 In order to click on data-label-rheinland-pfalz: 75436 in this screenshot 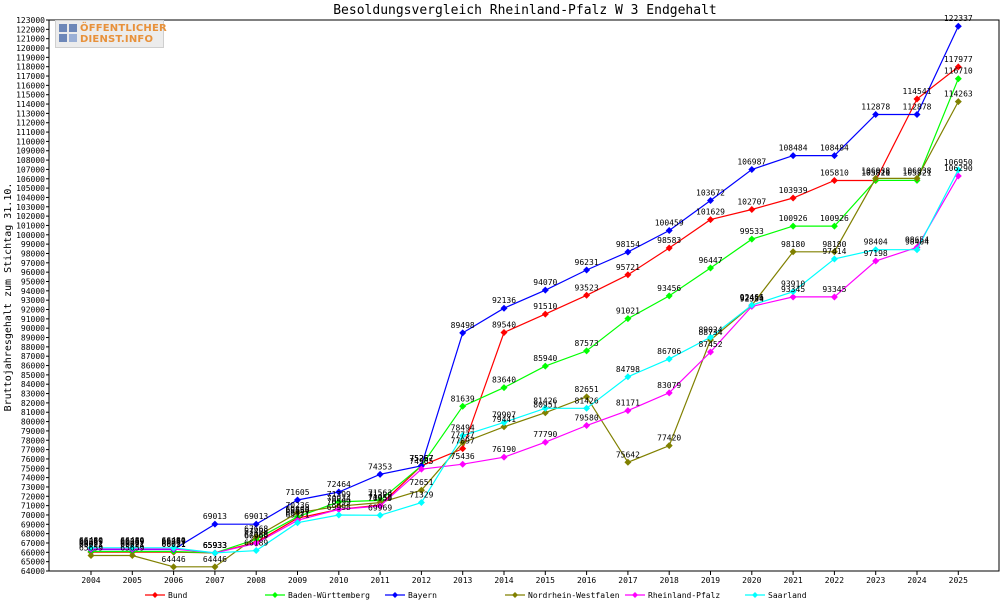, I will do `click(463, 456)`.